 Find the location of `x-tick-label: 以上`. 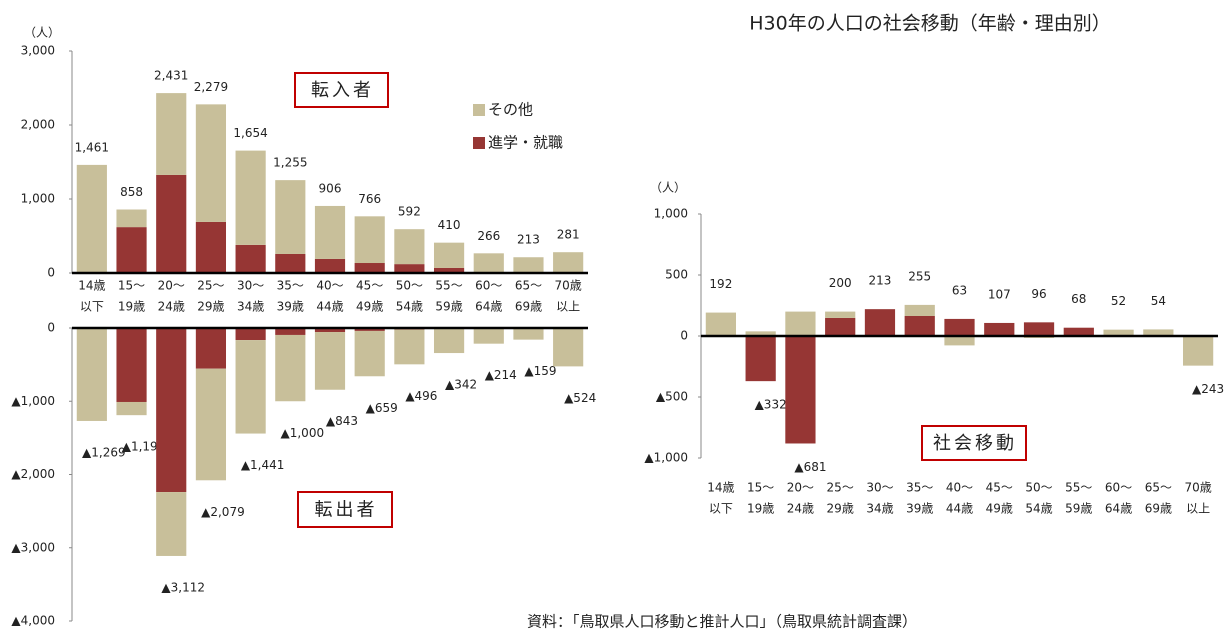

x-tick-label: 以上 is located at coordinates (1198, 509).